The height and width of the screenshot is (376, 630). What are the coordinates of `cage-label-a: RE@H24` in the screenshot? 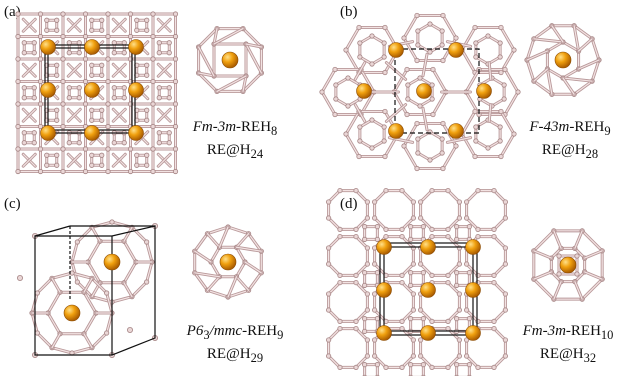 It's located at (235, 151).